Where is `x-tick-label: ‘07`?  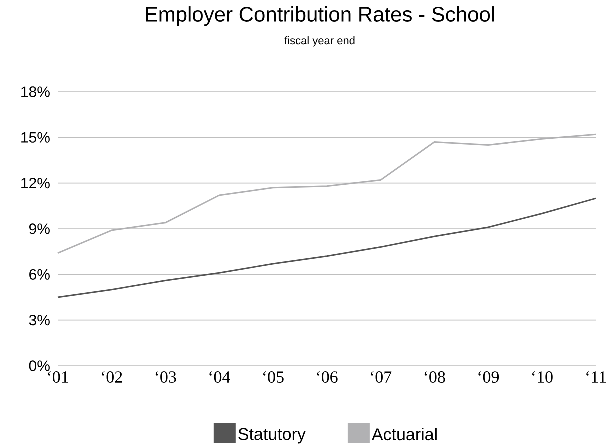 x-tick-label: ‘07 is located at coordinates (381, 378).